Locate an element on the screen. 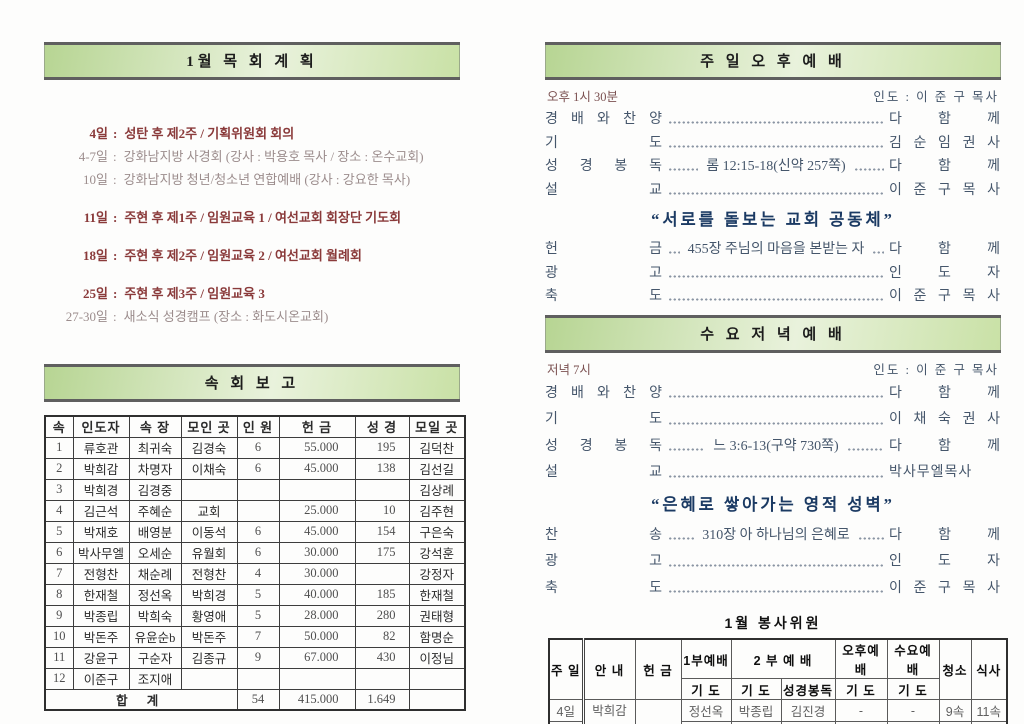 This screenshot has height=724, width=1024. sunday-title: 주 일 오 후 예 배 is located at coordinates (773, 61).